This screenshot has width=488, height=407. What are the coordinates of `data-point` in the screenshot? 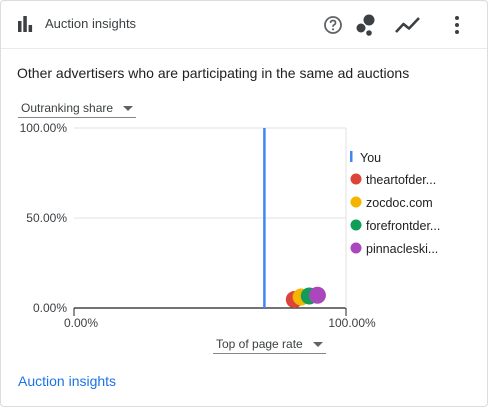 It's located at (317, 295).